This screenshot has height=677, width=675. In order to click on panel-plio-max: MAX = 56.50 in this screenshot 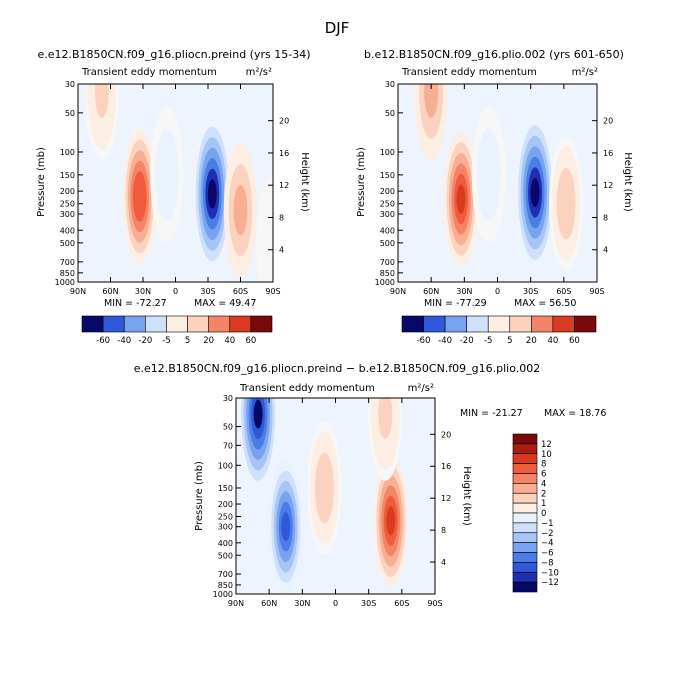, I will do `click(545, 303)`.